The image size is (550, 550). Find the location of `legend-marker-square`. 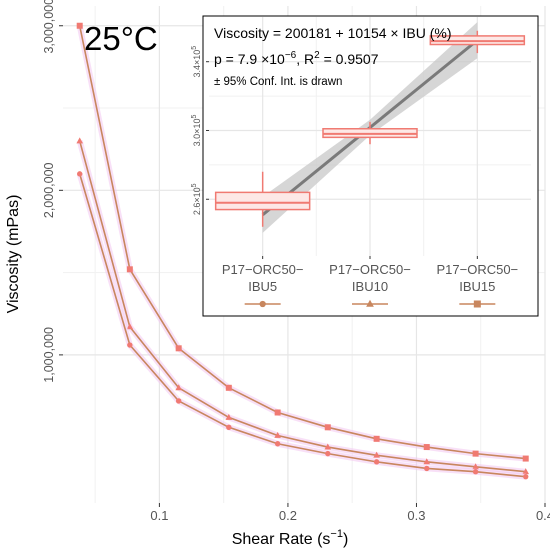

legend-marker-square is located at coordinates (477, 304).